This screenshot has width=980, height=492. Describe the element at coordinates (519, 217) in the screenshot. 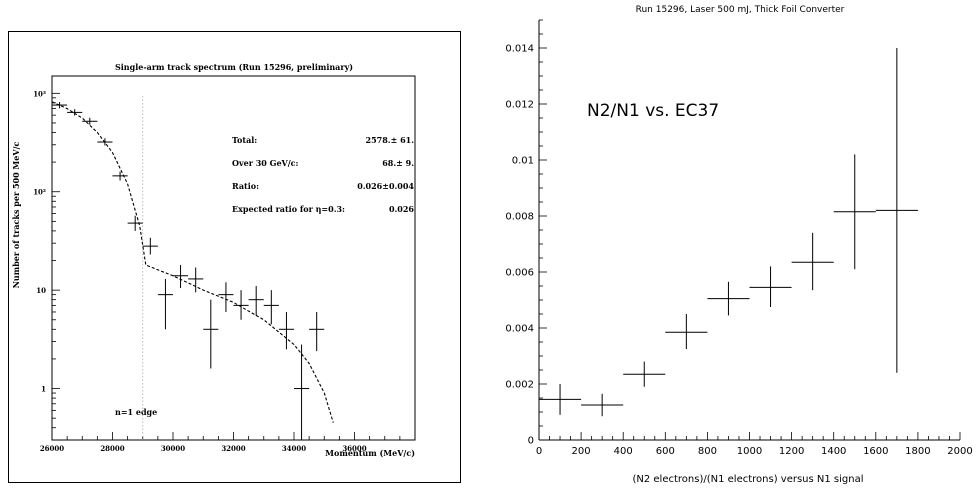

I see `y-tick-label: 0.008` at that location.